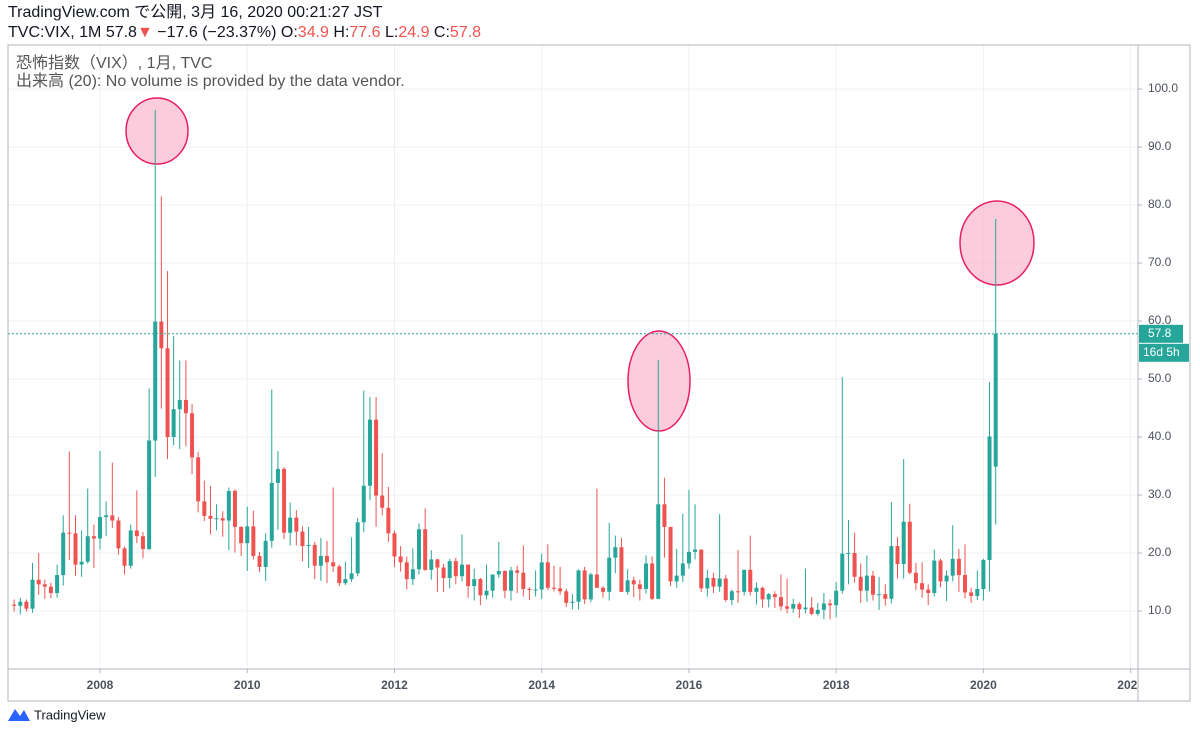 The width and height of the screenshot is (1200, 735). Describe the element at coordinates (1163, 88) in the screenshot. I see `y-tick-label: 100.0` at that location.